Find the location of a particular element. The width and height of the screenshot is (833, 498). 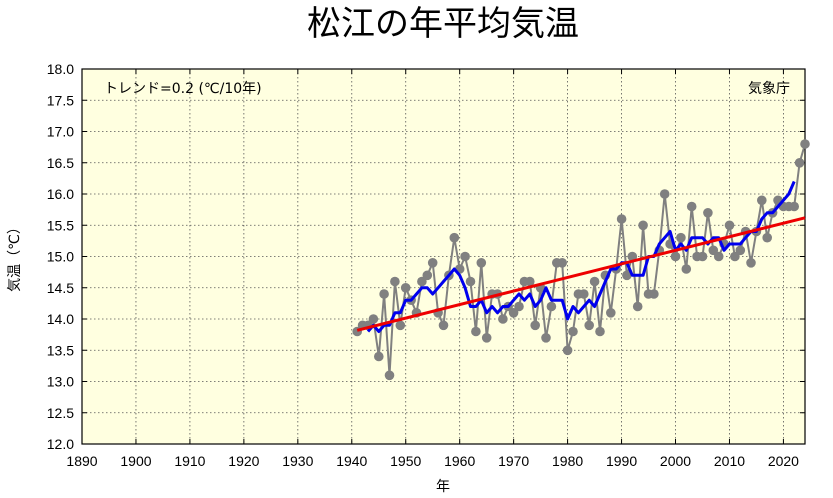

source-annotation: 気象庁 is located at coordinates (769, 89).